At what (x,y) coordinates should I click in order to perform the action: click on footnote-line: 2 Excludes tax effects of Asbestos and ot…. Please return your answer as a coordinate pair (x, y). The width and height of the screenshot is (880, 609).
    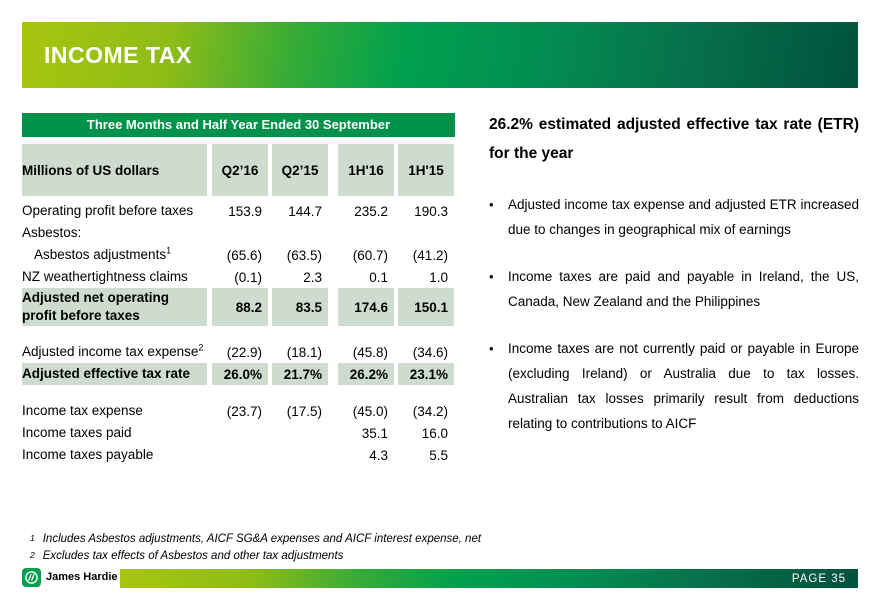
    Looking at the image, I should click on (255, 556).